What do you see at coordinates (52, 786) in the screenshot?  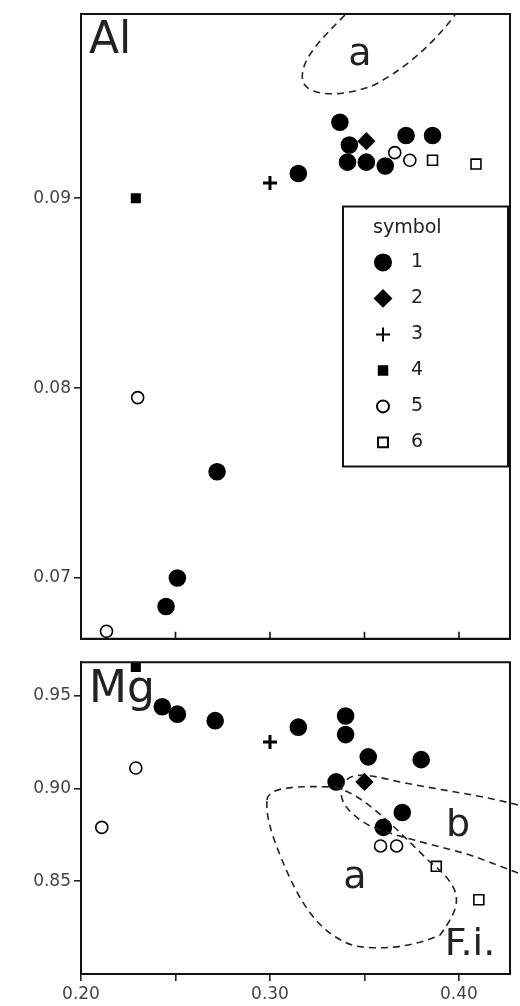 I see `y-tick-label: 0.90` at bounding box center [52, 786].